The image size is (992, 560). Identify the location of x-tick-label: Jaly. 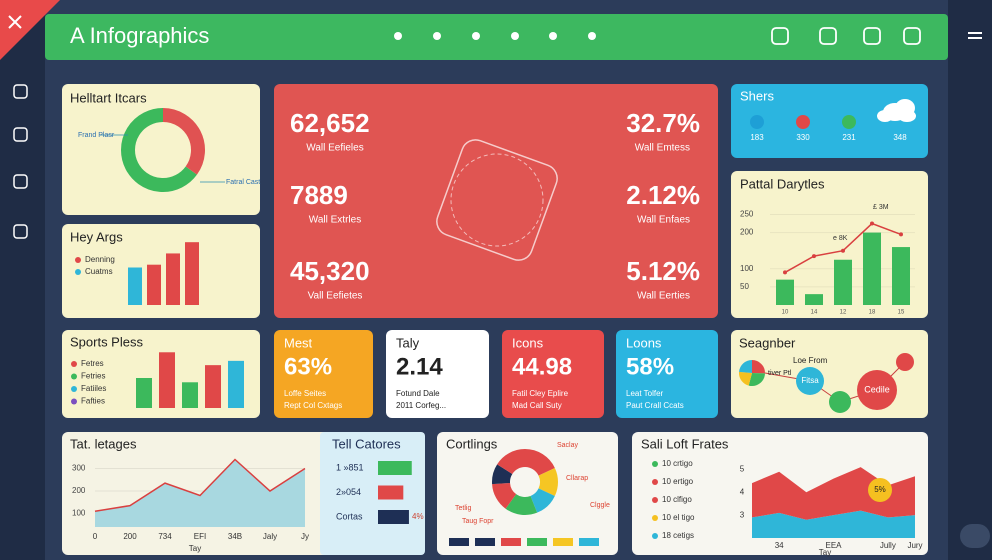
(270, 536).